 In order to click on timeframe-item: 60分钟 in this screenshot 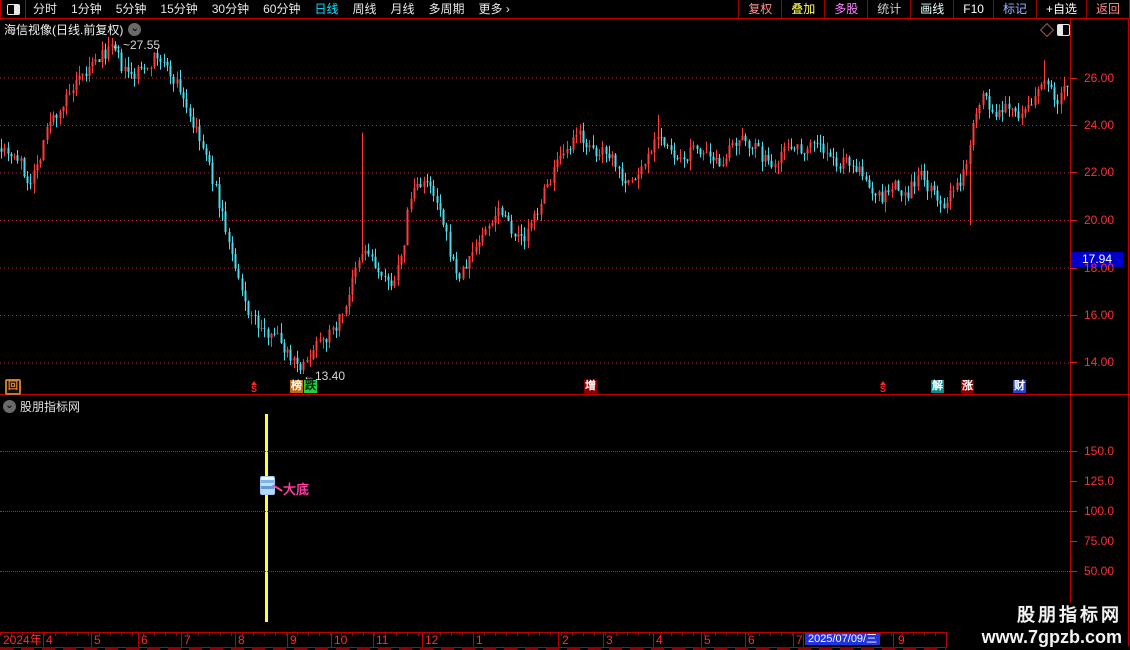, I will do `click(282, 9)`.